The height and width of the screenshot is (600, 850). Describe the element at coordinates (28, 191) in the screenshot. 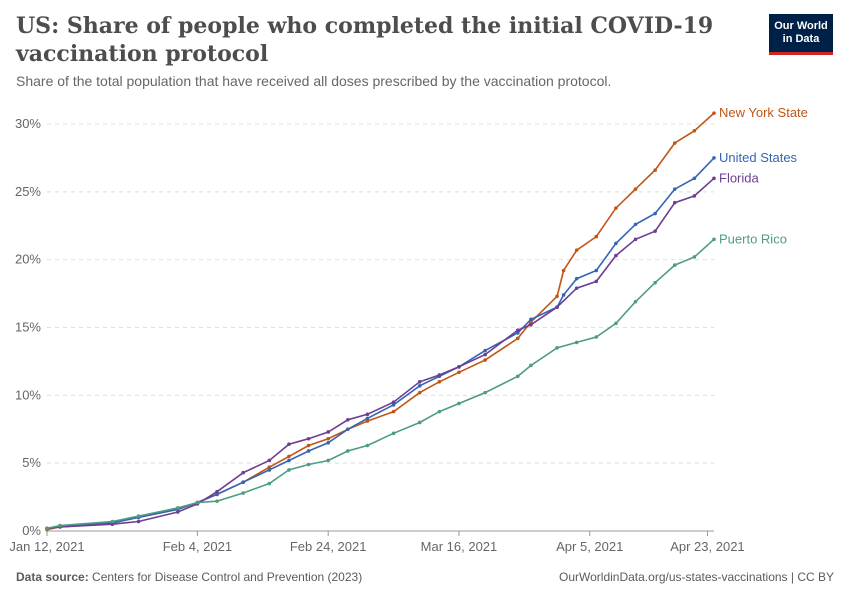

I see `y-tick-label: 25%` at that location.